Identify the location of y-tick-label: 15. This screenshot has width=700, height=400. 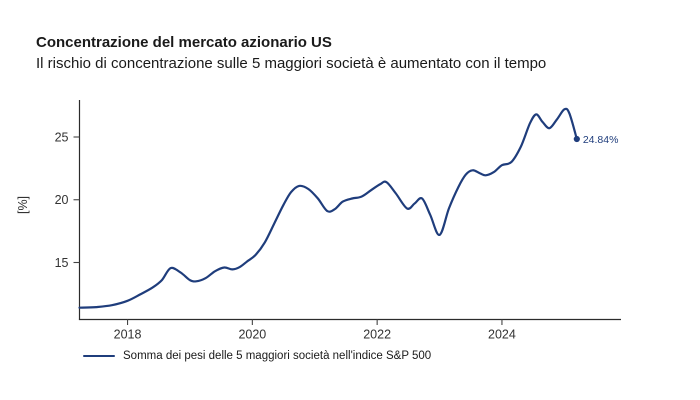
(62, 263).